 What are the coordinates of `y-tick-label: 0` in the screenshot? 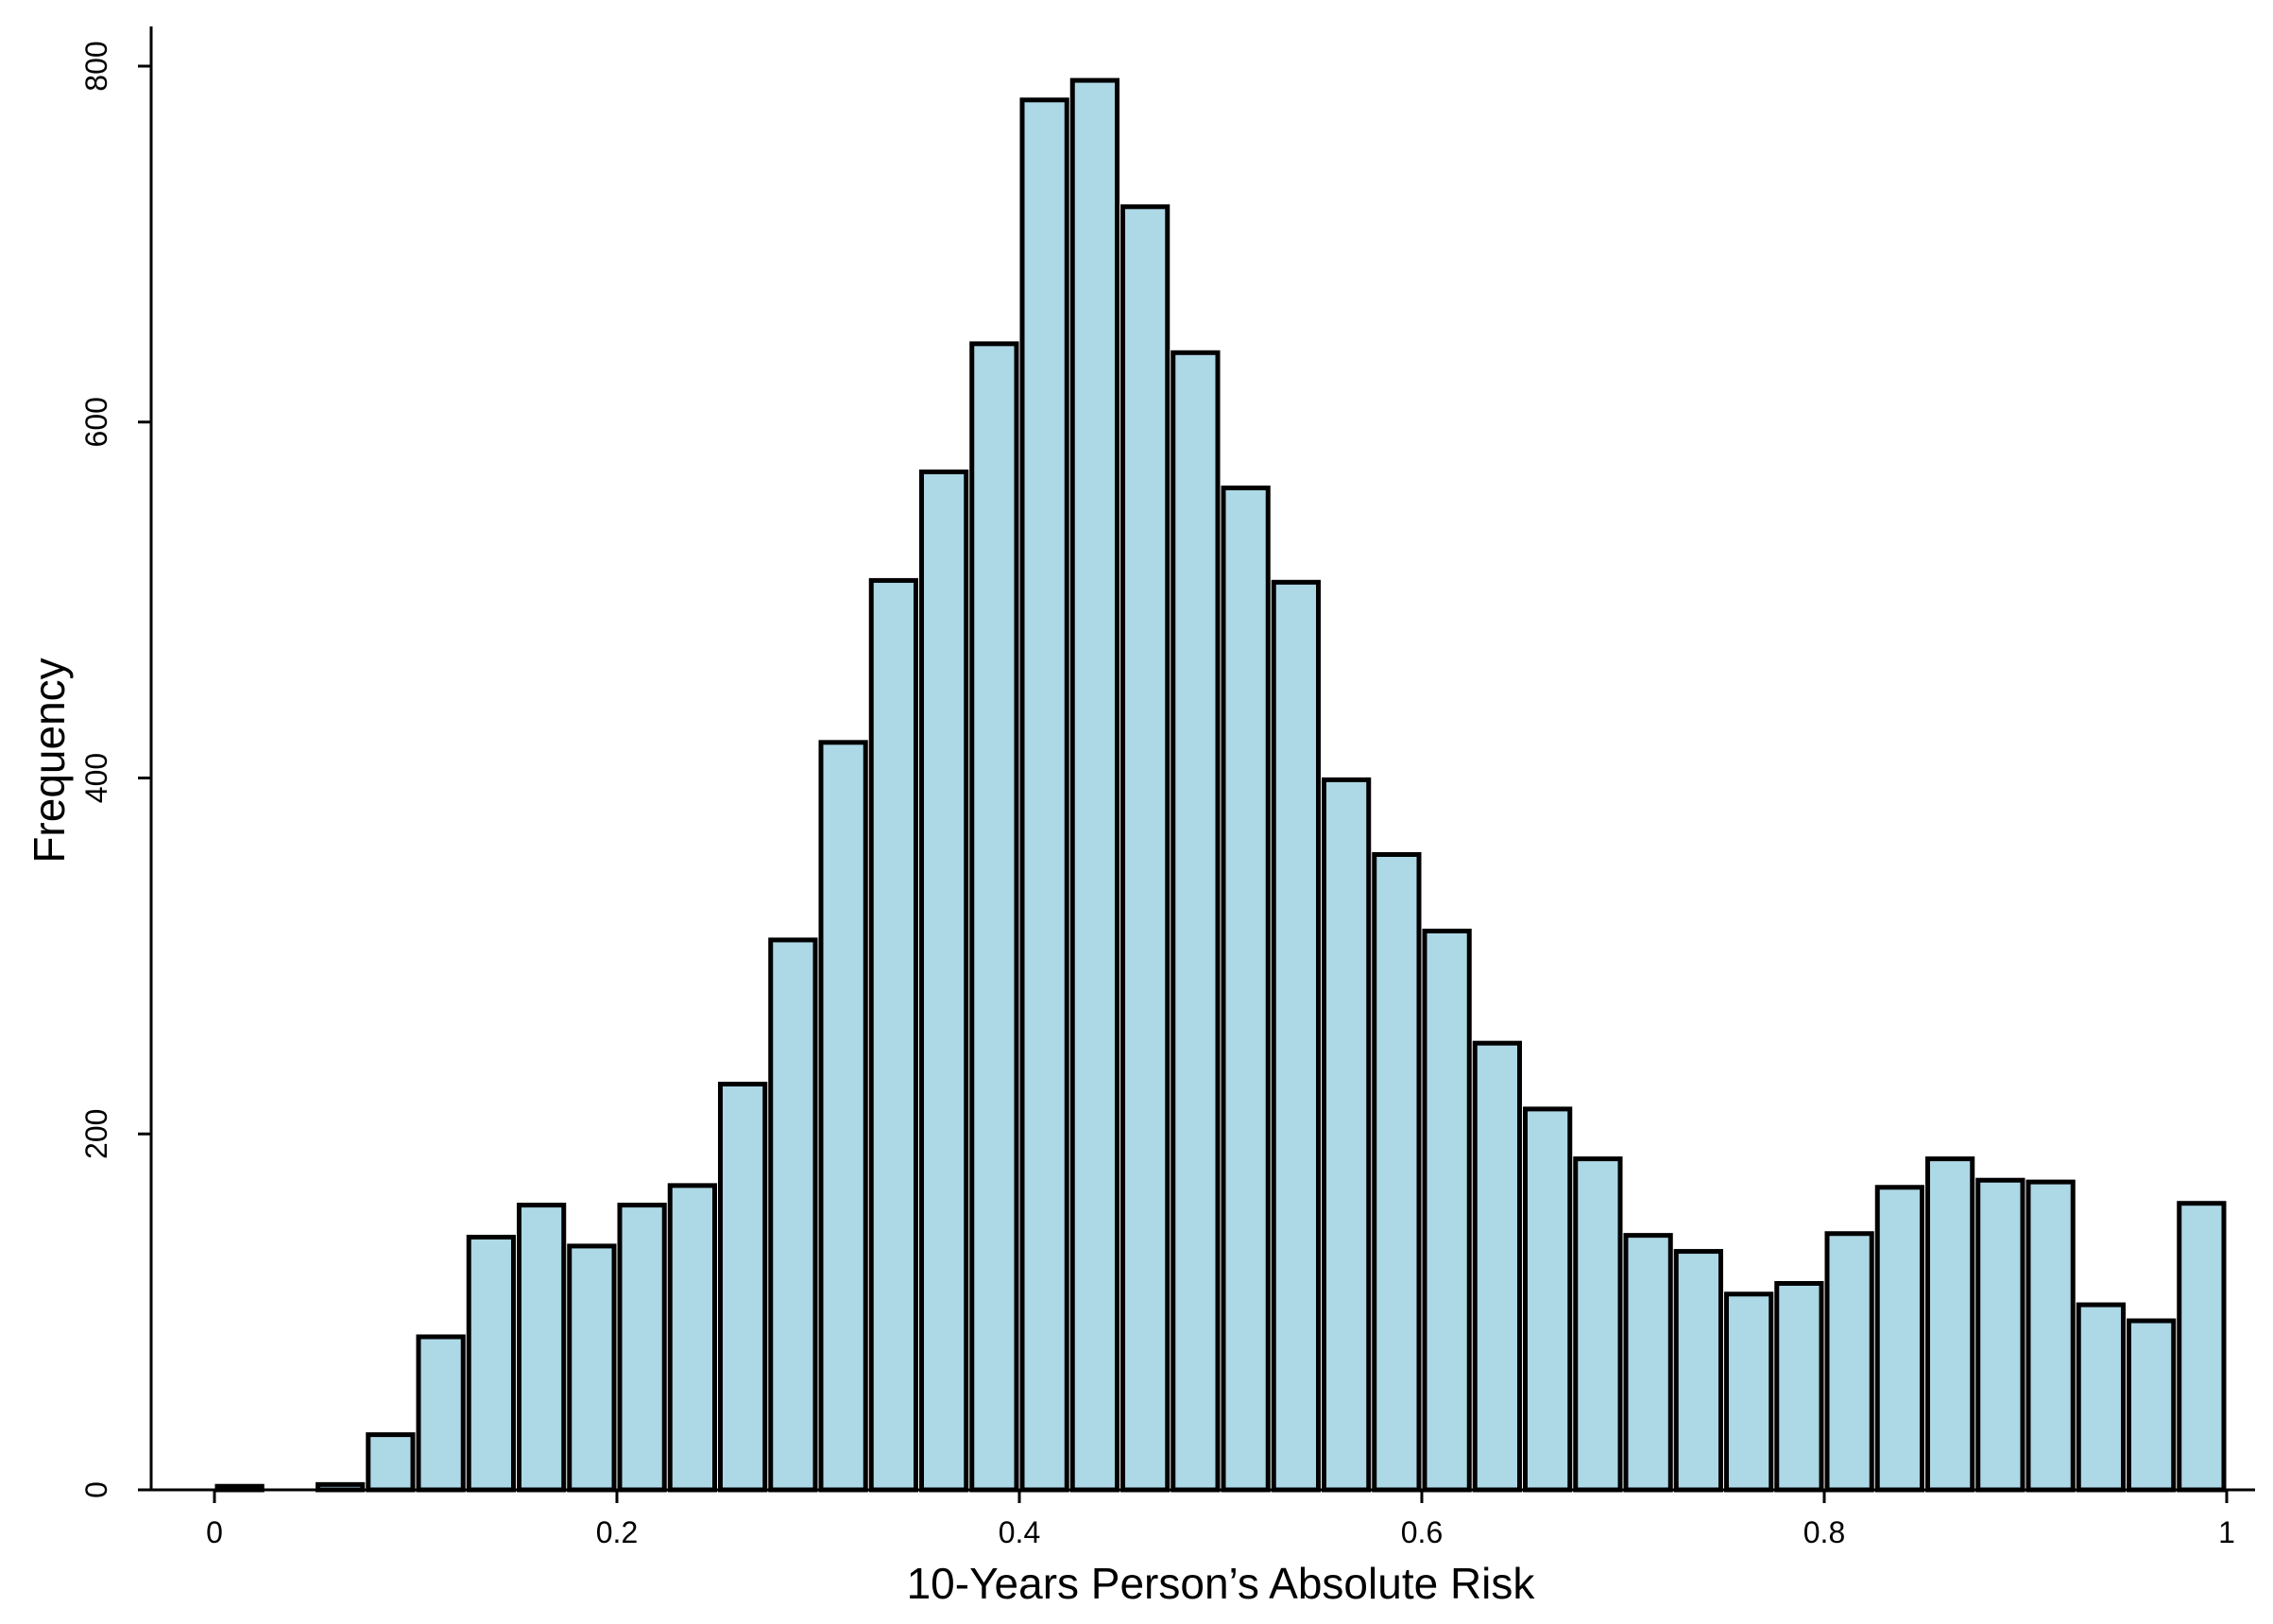 It's located at (96, 1489).